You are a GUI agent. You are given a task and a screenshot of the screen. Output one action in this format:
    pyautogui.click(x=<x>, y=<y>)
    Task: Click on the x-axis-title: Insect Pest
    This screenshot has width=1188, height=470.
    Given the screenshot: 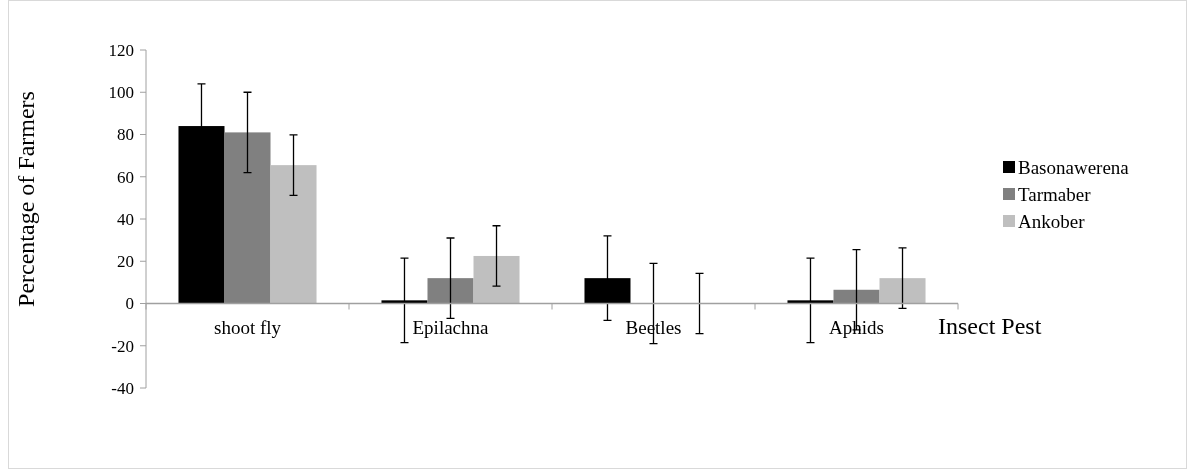 What is the action you would take?
    pyautogui.click(x=990, y=325)
    